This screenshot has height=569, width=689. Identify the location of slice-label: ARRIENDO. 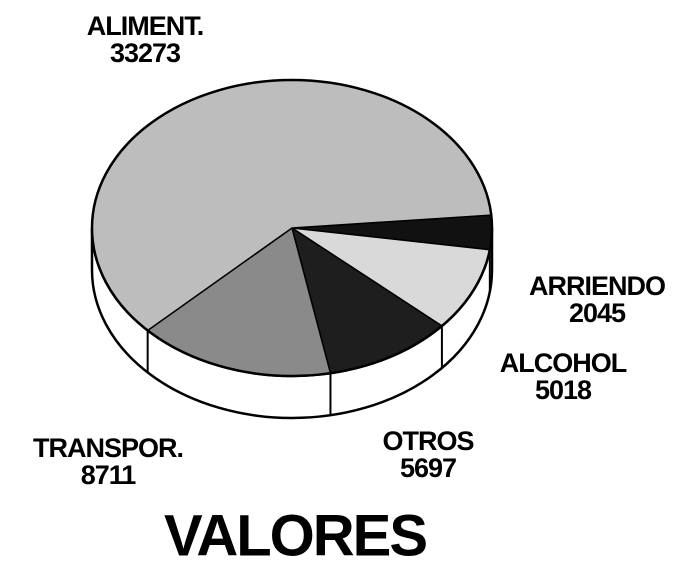
(597, 286).